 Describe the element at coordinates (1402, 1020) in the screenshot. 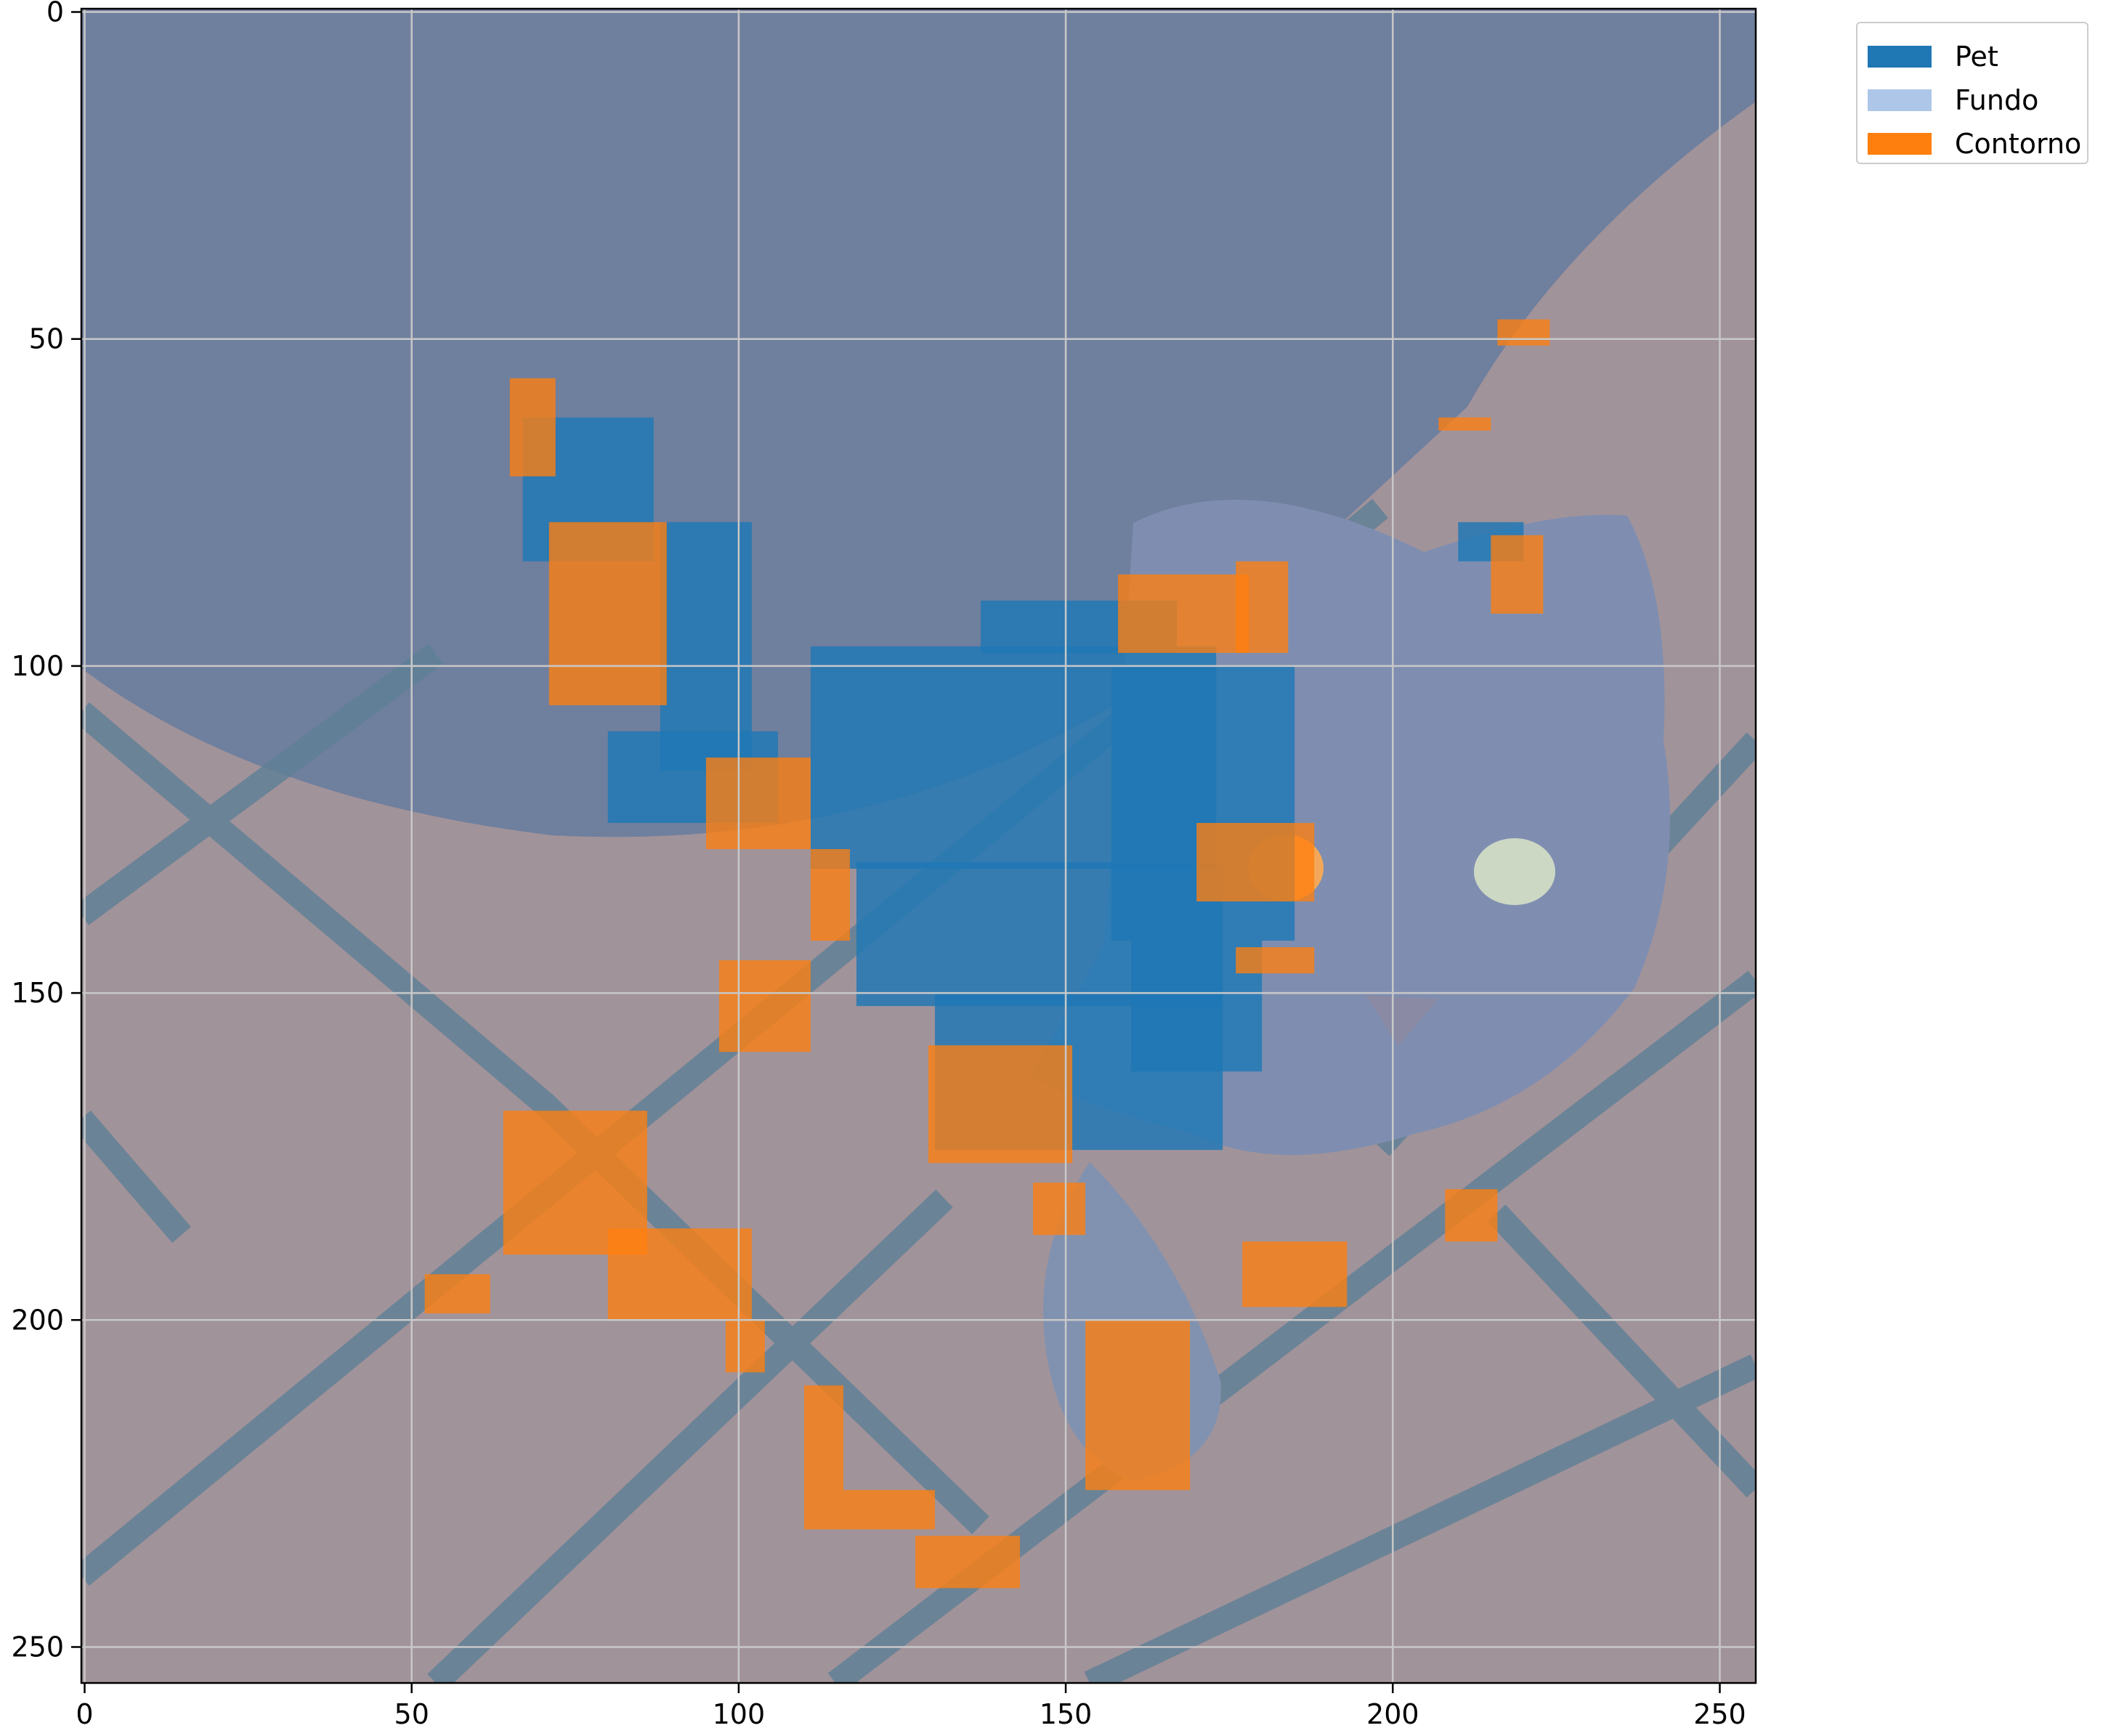

I see `cat-nose` at that location.